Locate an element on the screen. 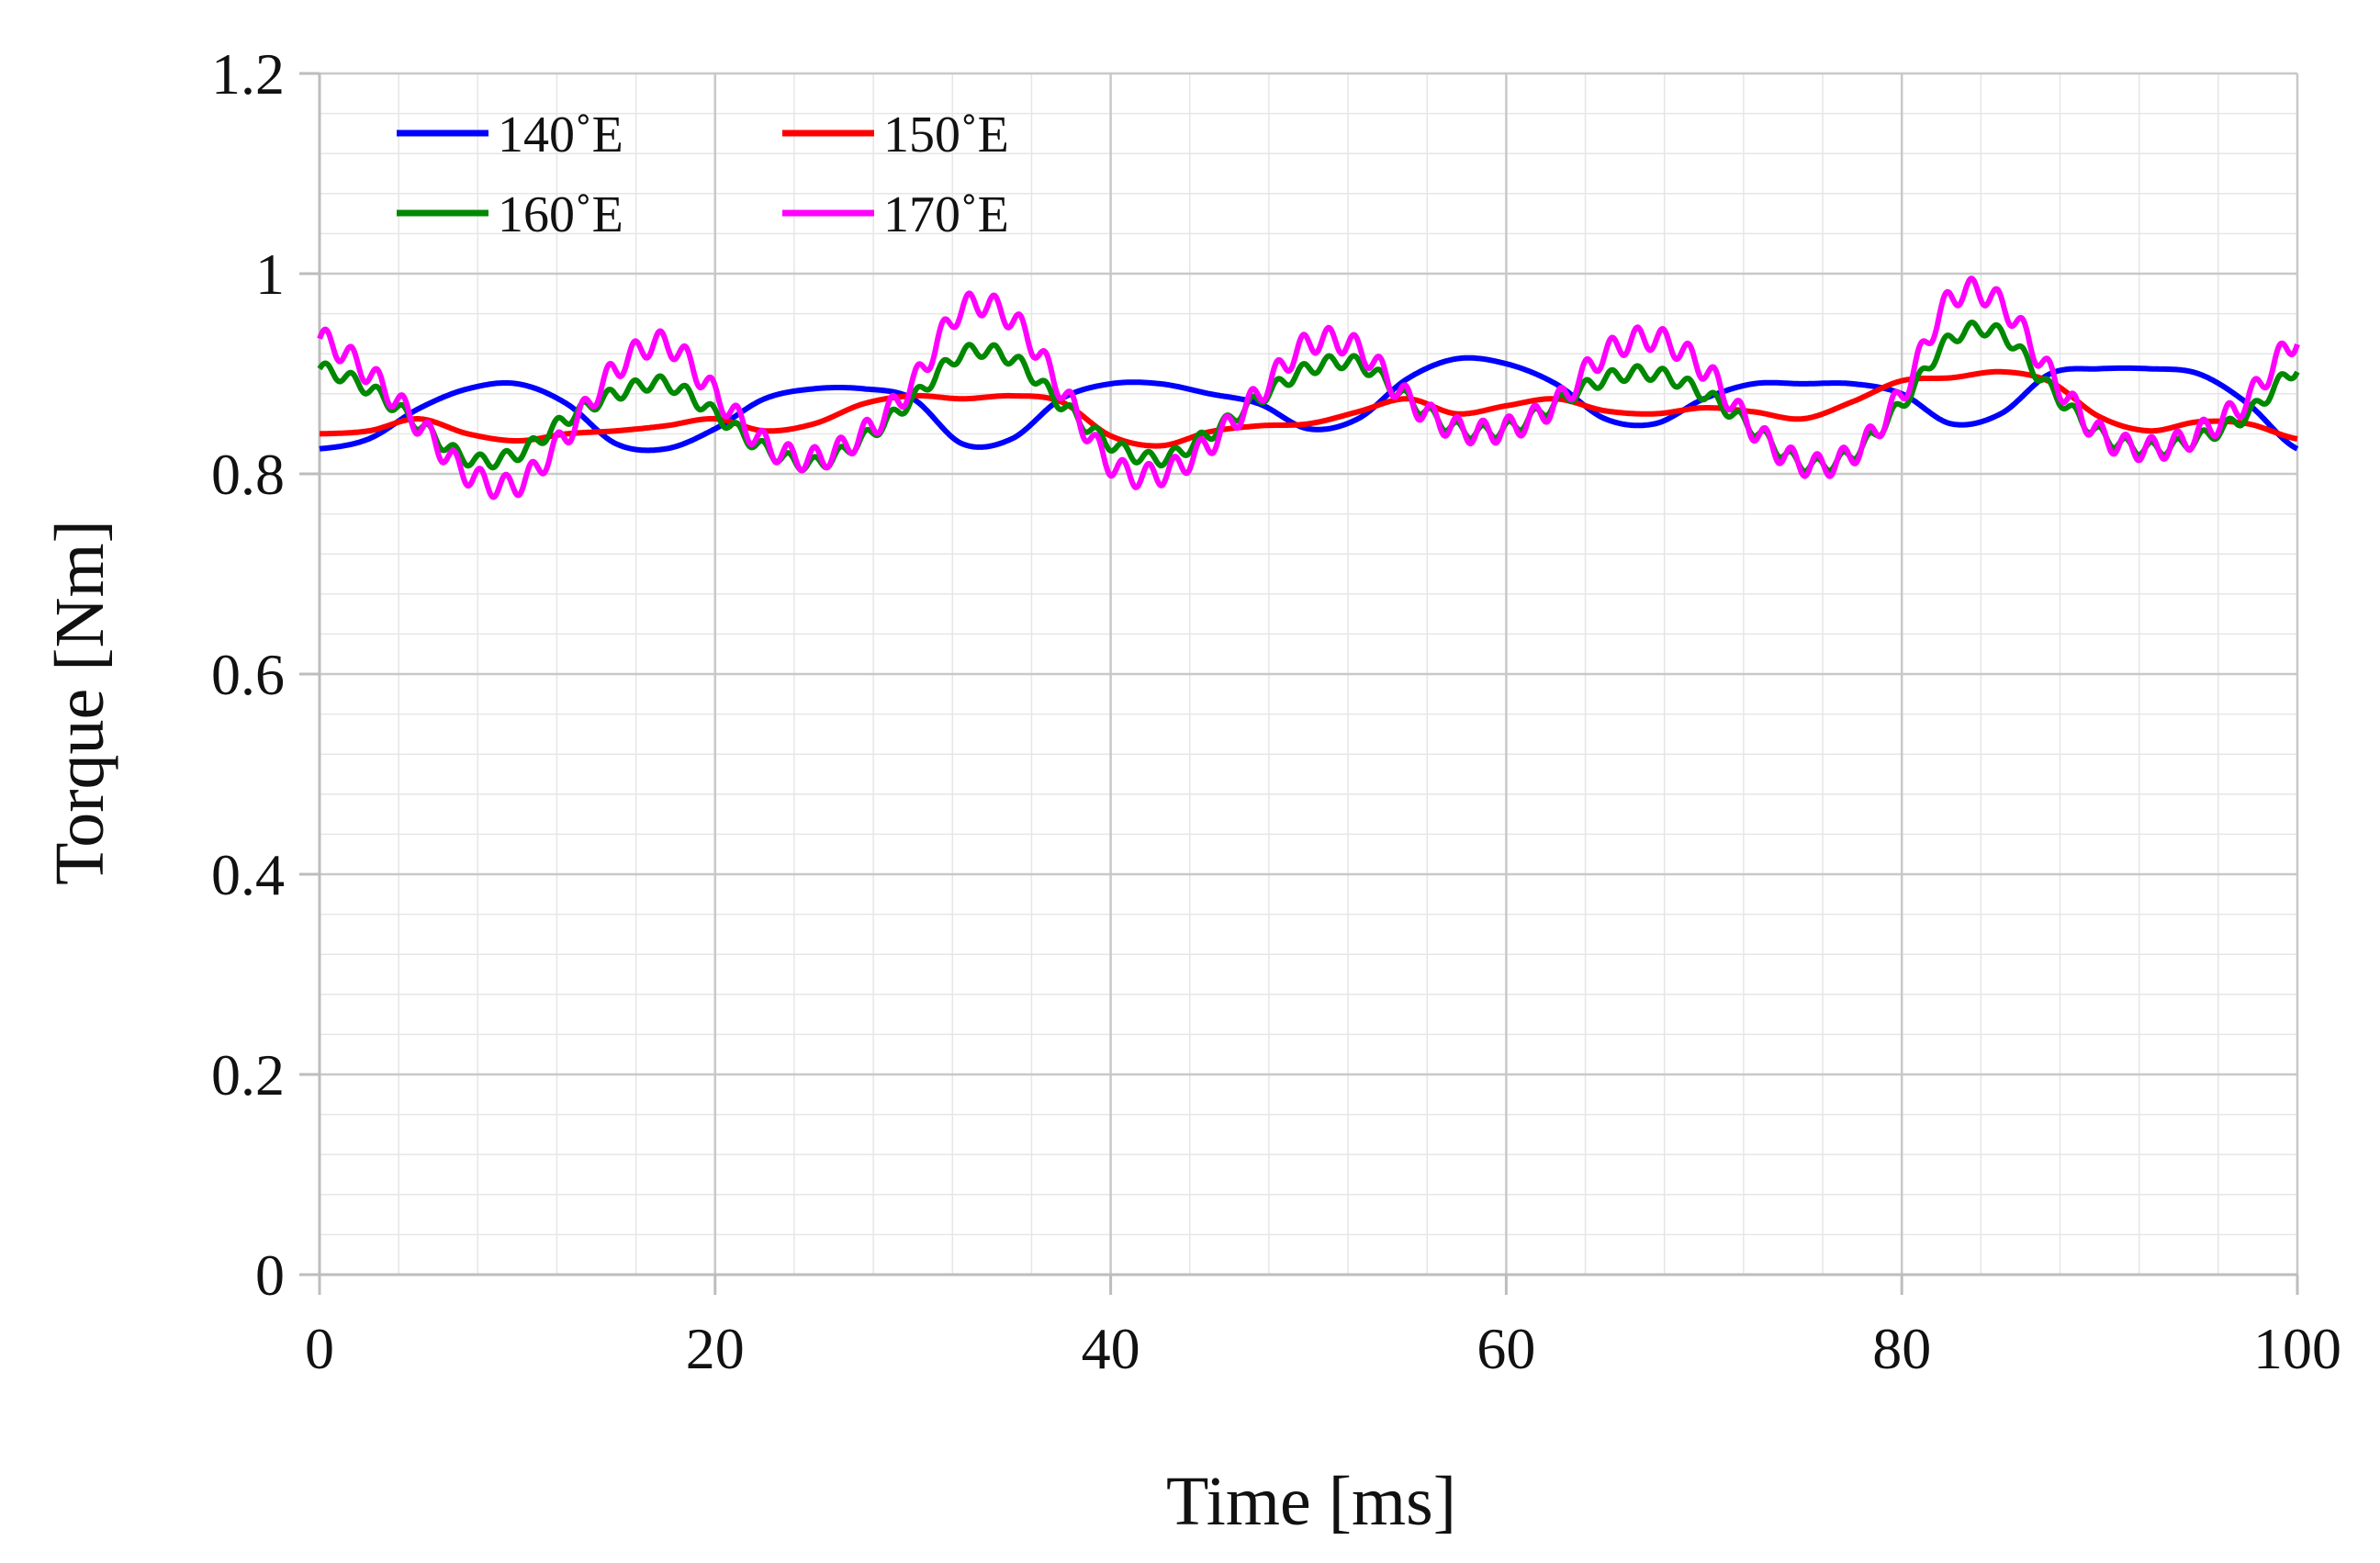  legend-label: 160˚E is located at coordinates (560, 214).